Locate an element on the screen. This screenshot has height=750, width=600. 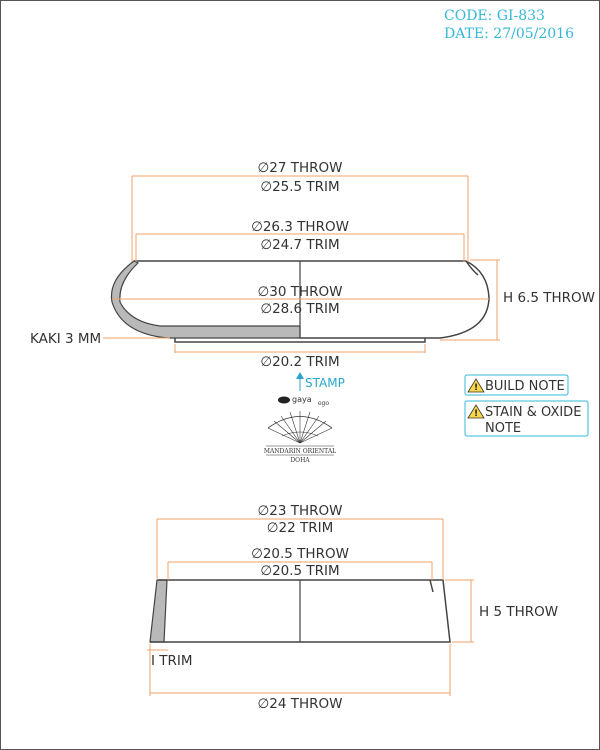
build-note-label: BUILD NOTE is located at coordinates (525, 386).